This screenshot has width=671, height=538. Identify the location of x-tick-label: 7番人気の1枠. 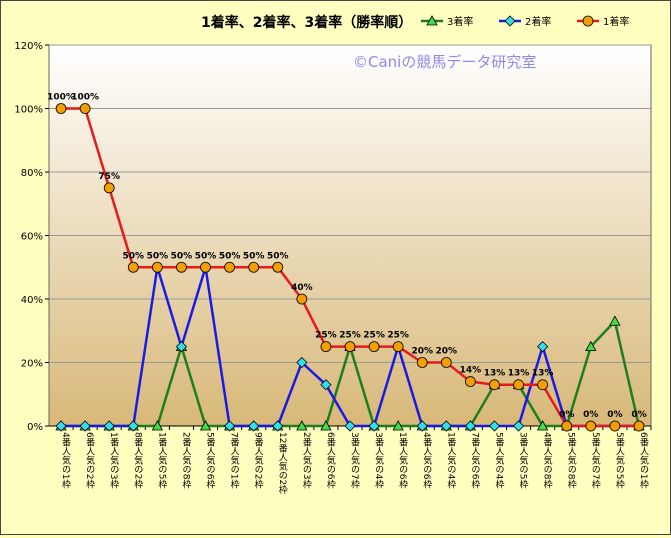
(234, 460).